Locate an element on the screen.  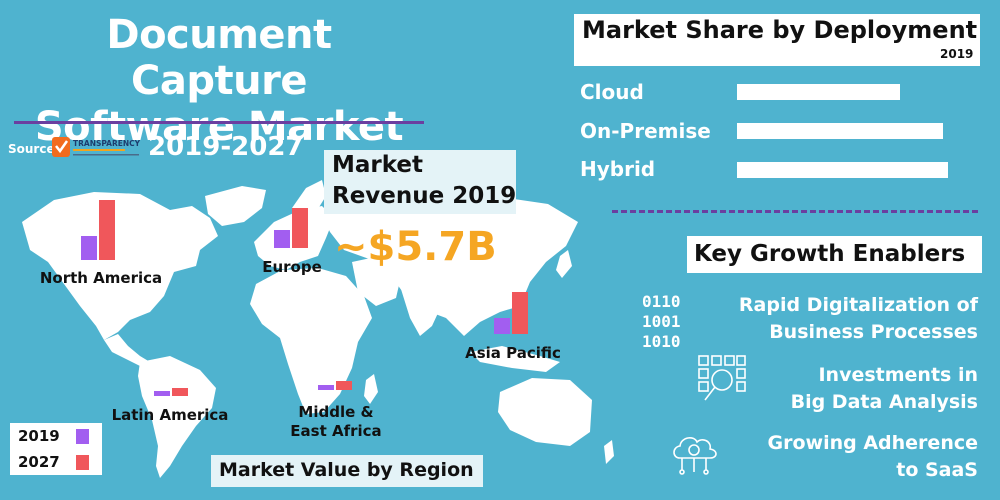
region-label-europe: Europe is located at coordinates (292, 267).